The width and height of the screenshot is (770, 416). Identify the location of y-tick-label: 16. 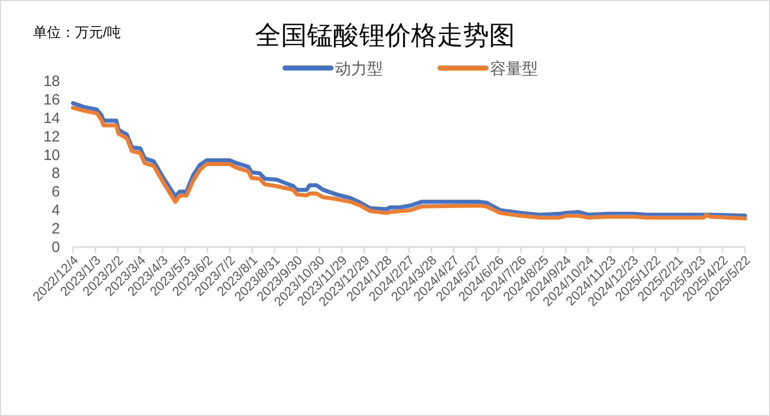
(51, 99).